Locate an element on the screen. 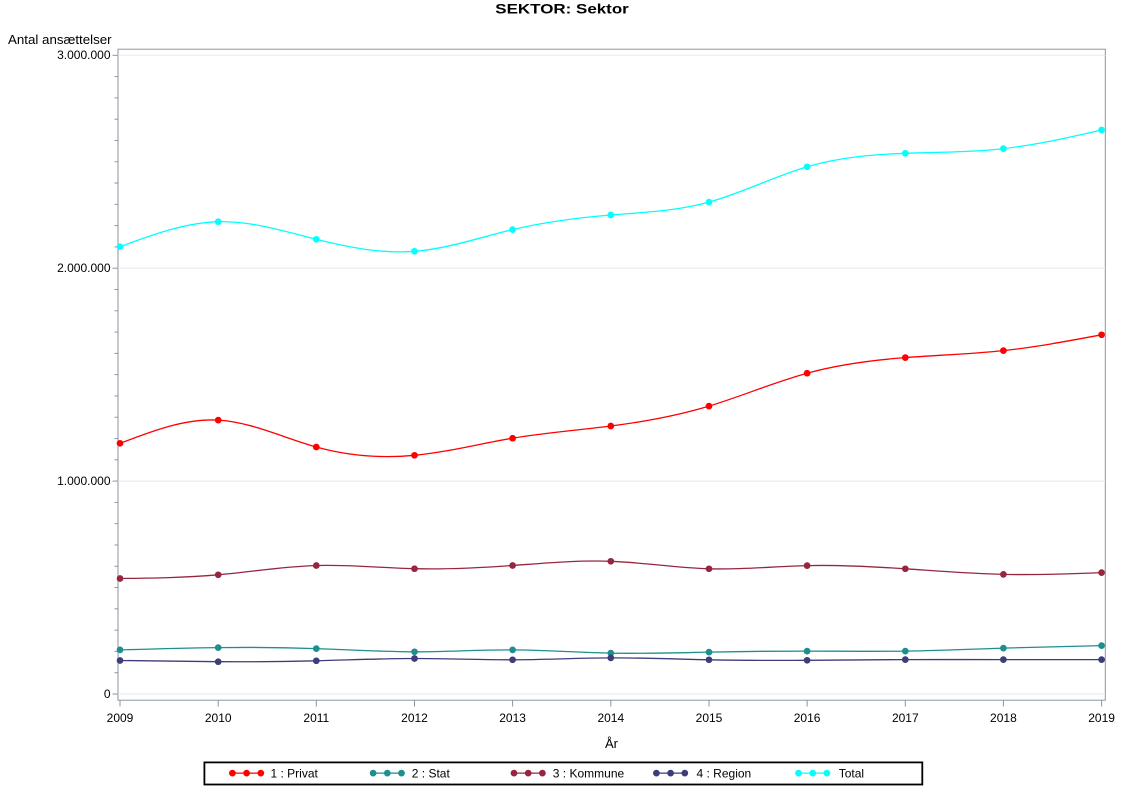 This screenshot has height=798, width=1122. svg-text: 4 : Region is located at coordinates (724, 773).